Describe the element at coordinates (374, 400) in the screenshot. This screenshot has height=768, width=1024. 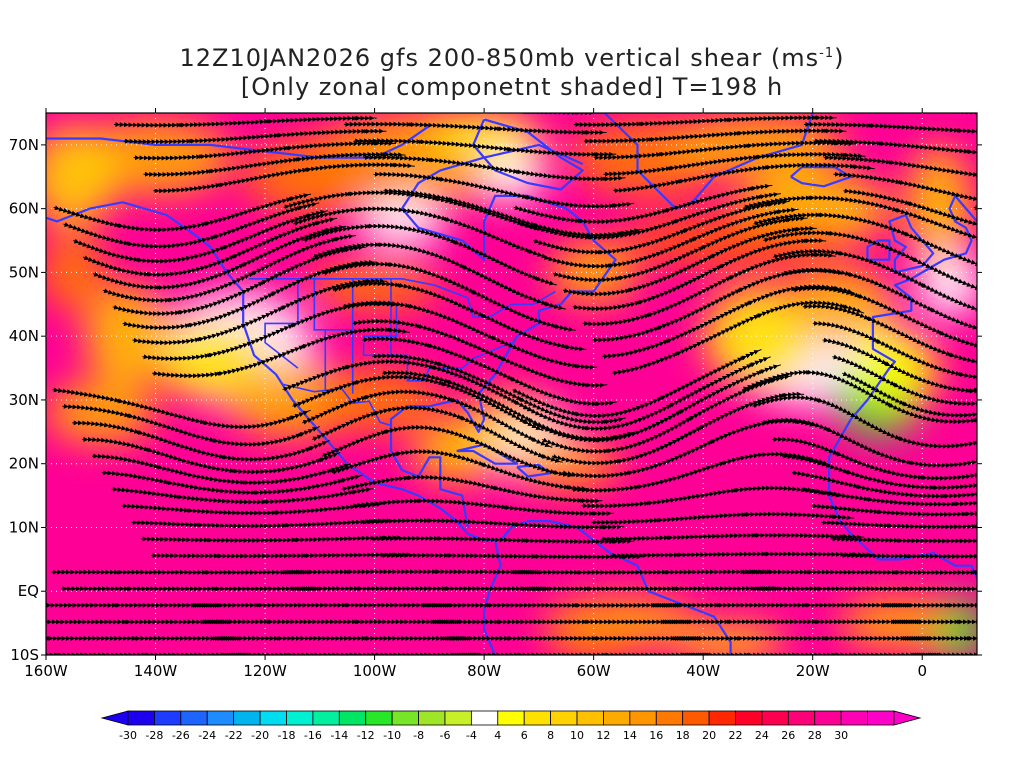
I see `shading-blob` at that location.